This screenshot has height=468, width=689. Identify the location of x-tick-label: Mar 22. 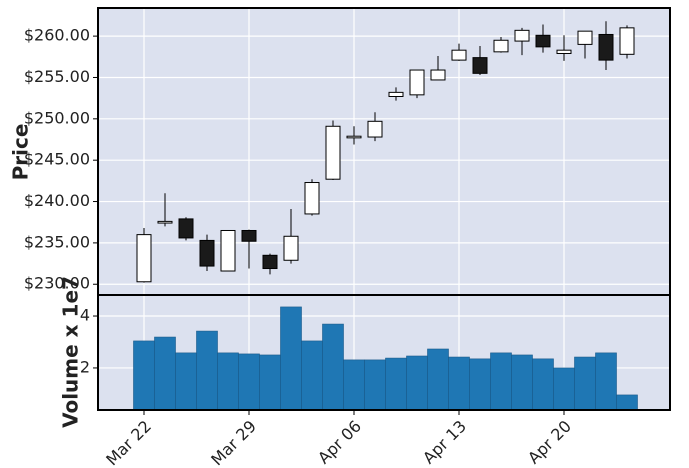
(128, 442).